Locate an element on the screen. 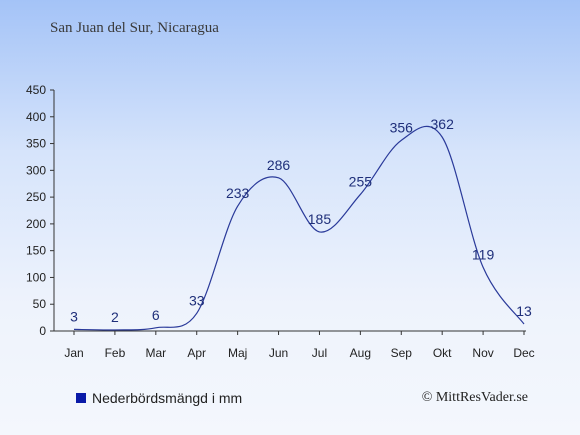 This screenshot has width=580, height=435. y-tick-label: 400 is located at coordinates (36, 117).